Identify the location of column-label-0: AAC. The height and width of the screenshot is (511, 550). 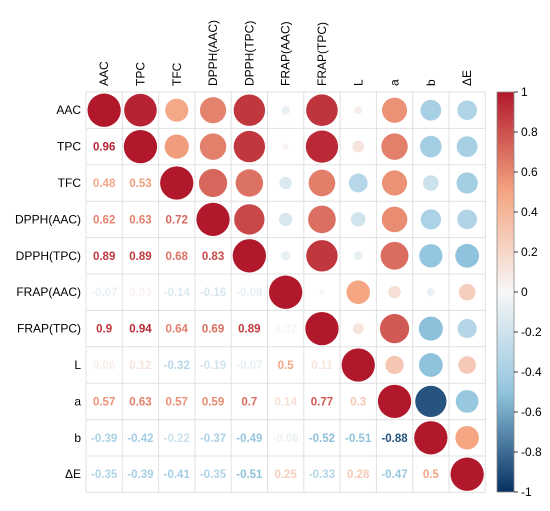
(104, 73).